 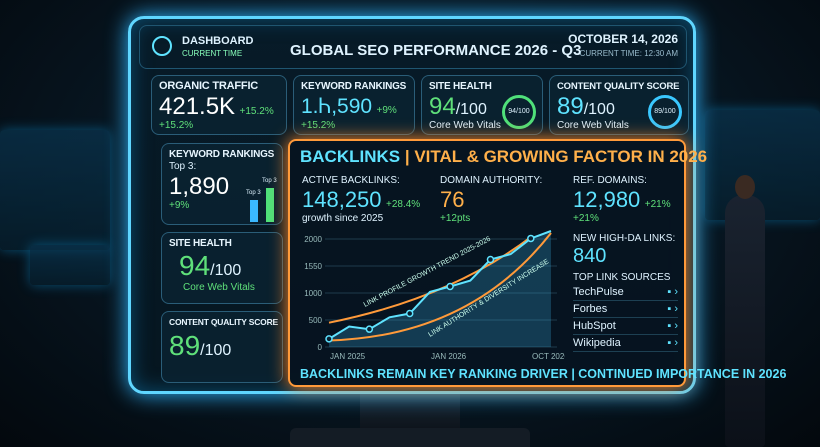 What do you see at coordinates (449, 356) in the screenshot?
I see `x-tick-label: JAN 2026` at bounding box center [449, 356].